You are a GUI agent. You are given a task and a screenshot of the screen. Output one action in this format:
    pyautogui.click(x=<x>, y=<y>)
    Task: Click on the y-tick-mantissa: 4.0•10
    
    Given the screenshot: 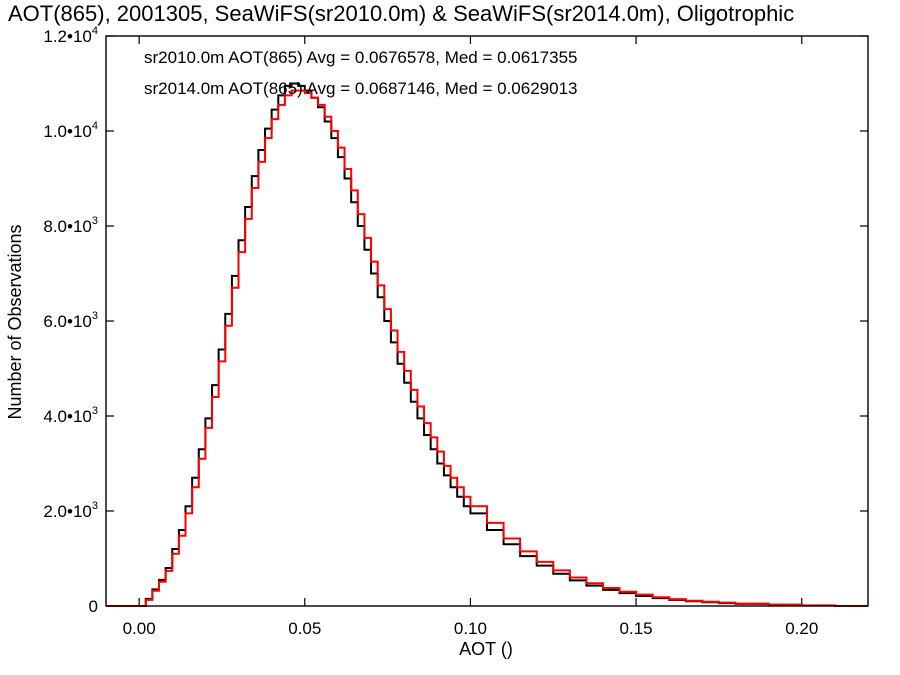 What is the action you would take?
    pyautogui.click(x=67, y=416)
    